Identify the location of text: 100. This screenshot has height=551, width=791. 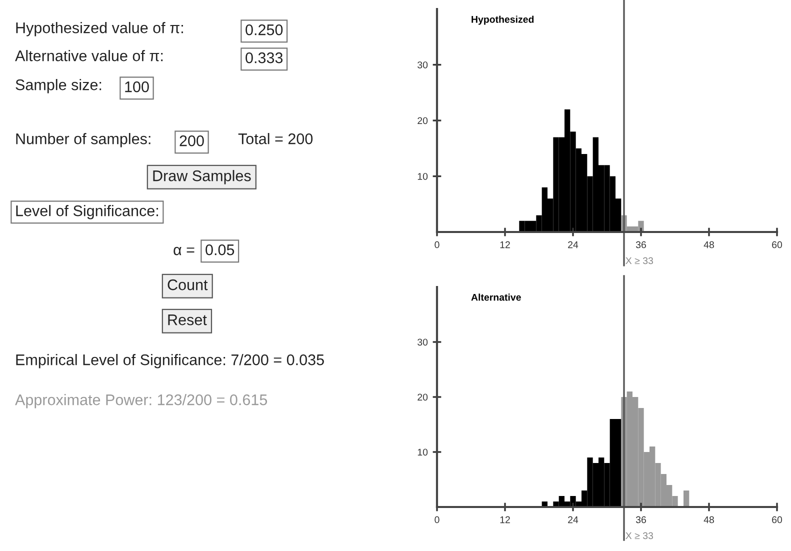
(137, 86).